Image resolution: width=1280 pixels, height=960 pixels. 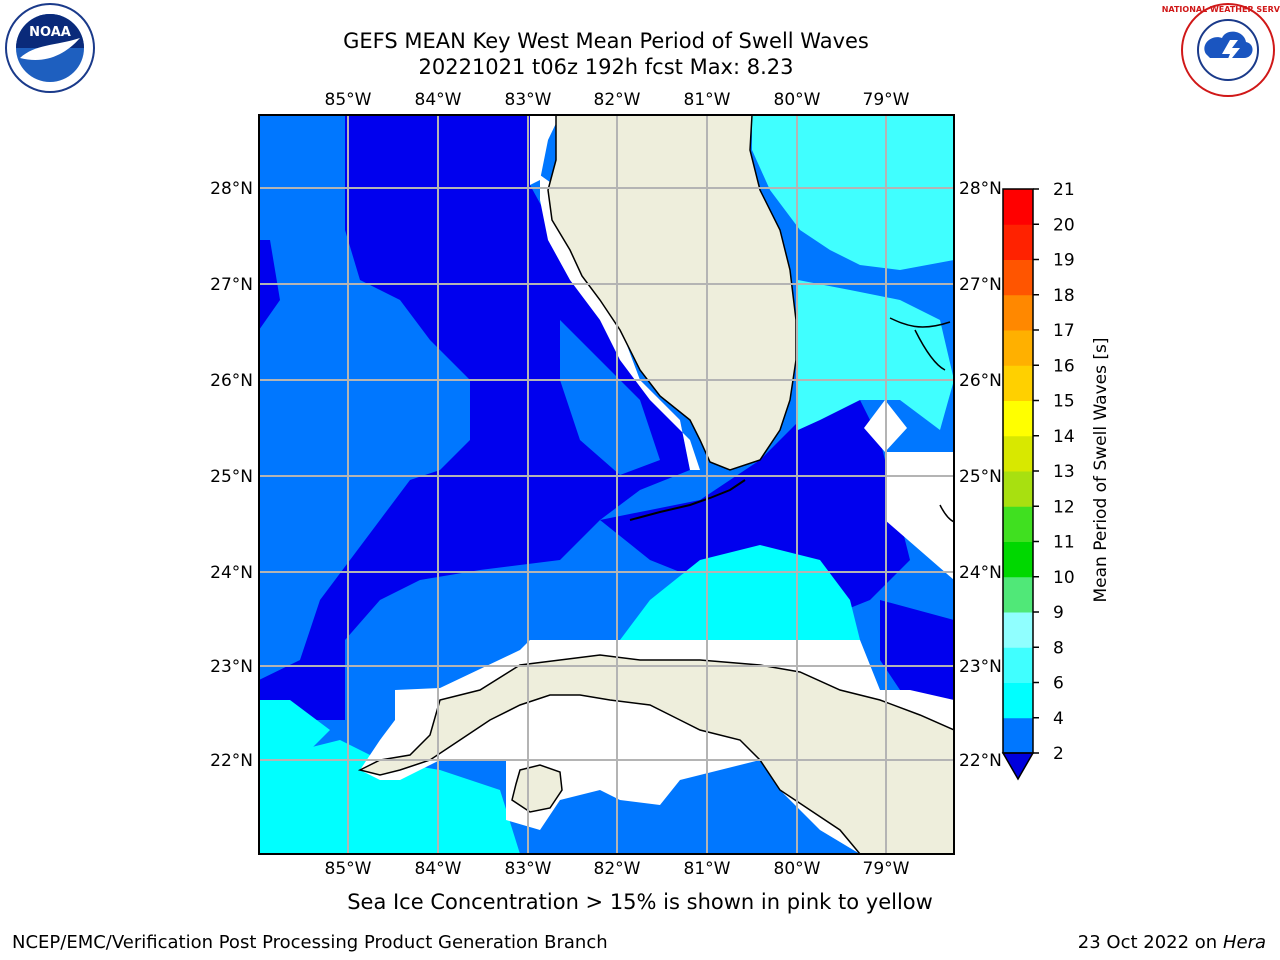 I want to click on abaco-island, so click(x=930, y=350).